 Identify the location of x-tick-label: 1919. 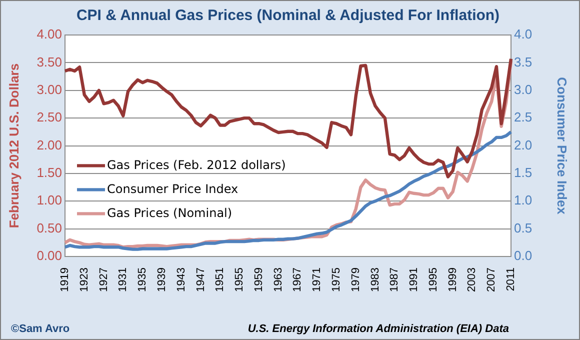
(65, 280).